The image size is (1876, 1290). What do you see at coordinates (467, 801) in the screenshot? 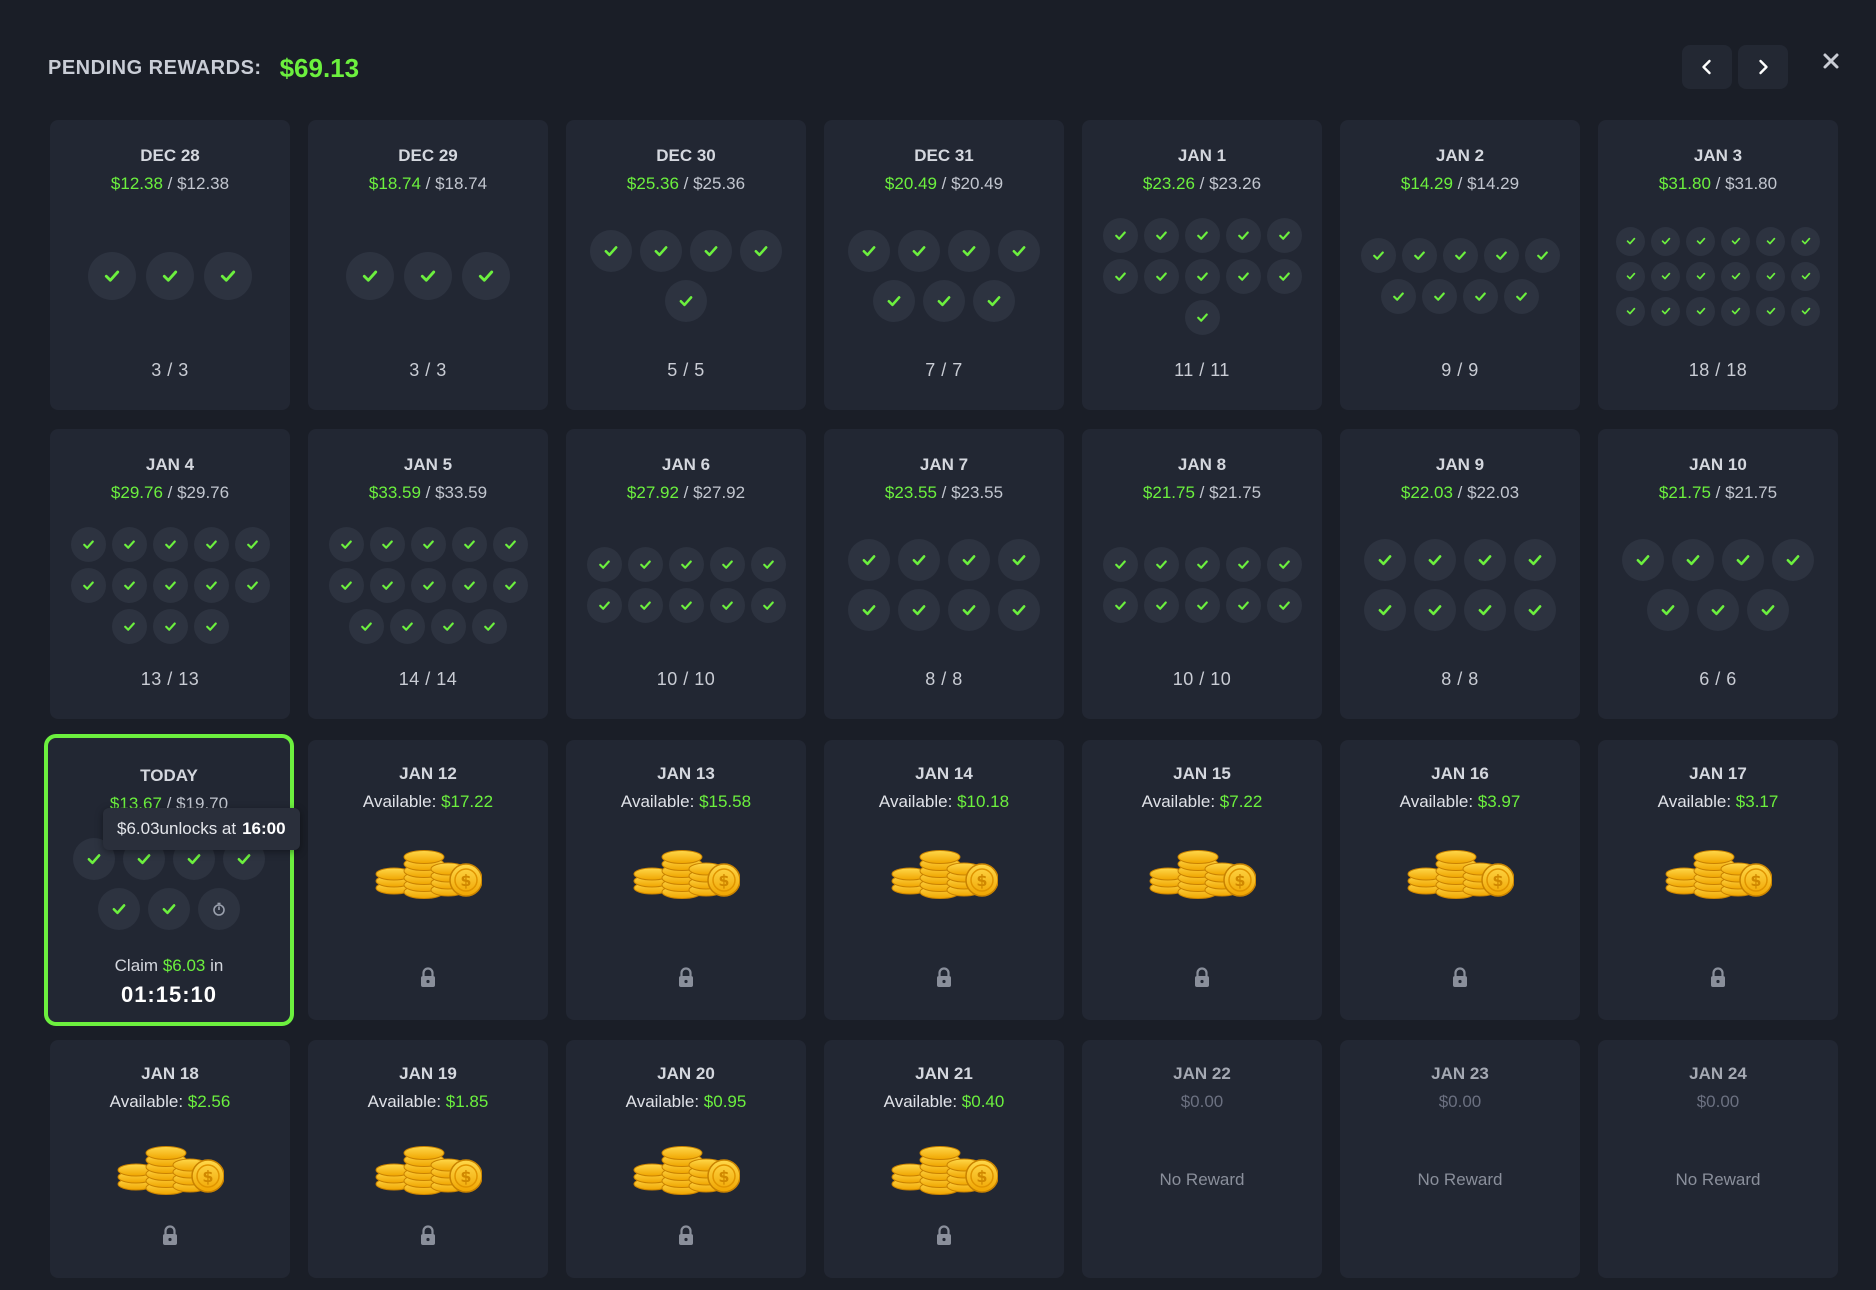
I see `available-value: $17.22` at bounding box center [467, 801].